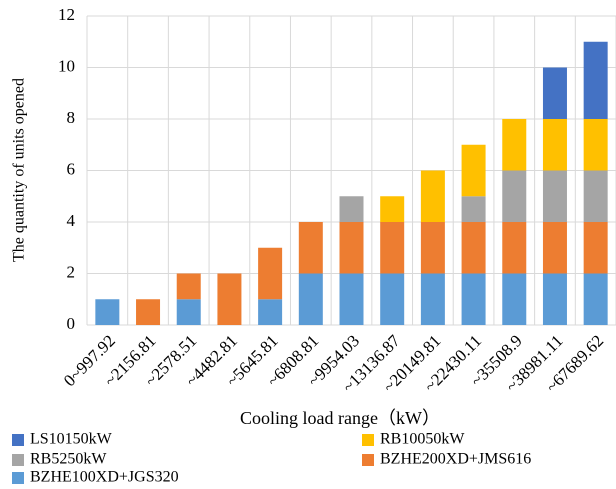 The width and height of the screenshot is (616, 489). What do you see at coordinates (68, 459) in the screenshot?
I see `legend-label: RB5250kW` at bounding box center [68, 459].